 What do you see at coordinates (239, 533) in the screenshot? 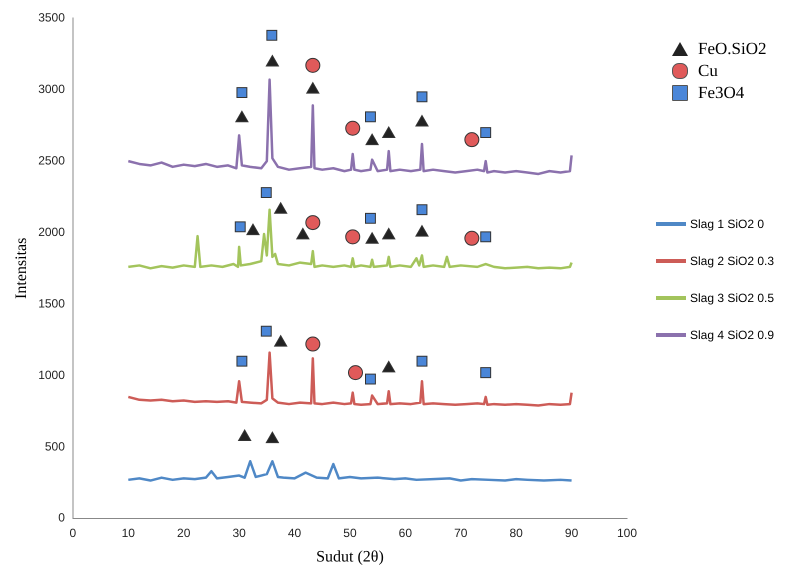
I see `x-tick-label: 30` at bounding box center [239, 533].